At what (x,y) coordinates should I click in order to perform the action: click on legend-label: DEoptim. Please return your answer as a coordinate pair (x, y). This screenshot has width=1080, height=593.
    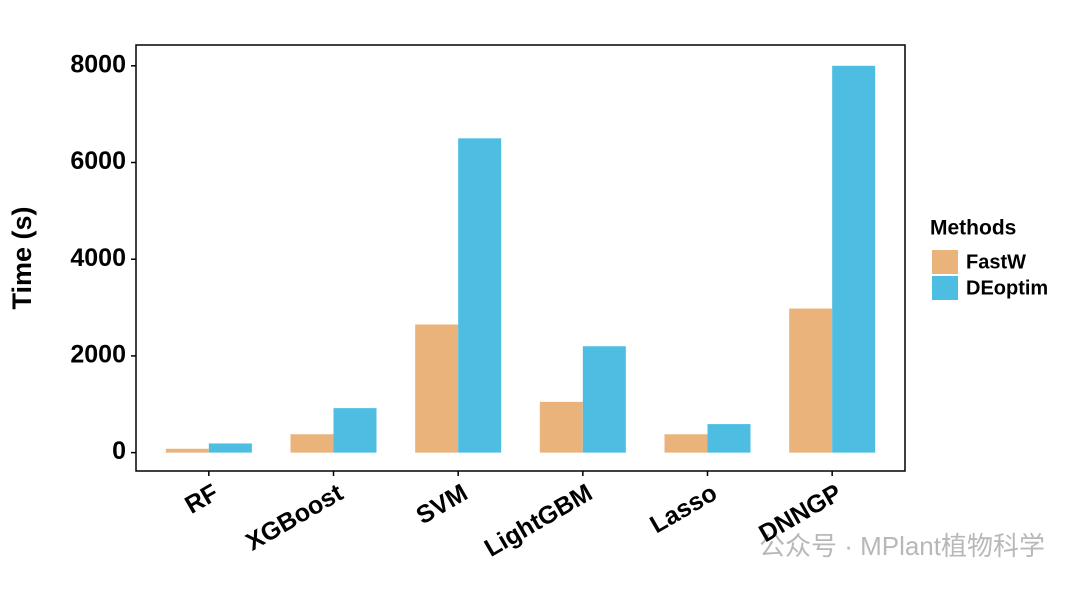
    Looking at the image, I should click on (1007, 288).